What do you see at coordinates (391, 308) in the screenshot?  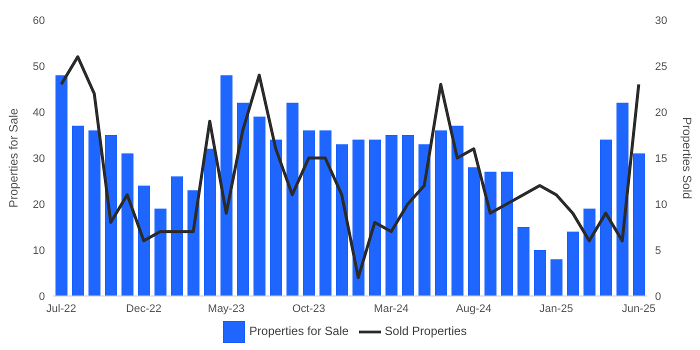 I see `x-tick-label: Mar-24` at bounding box center [391, 308].